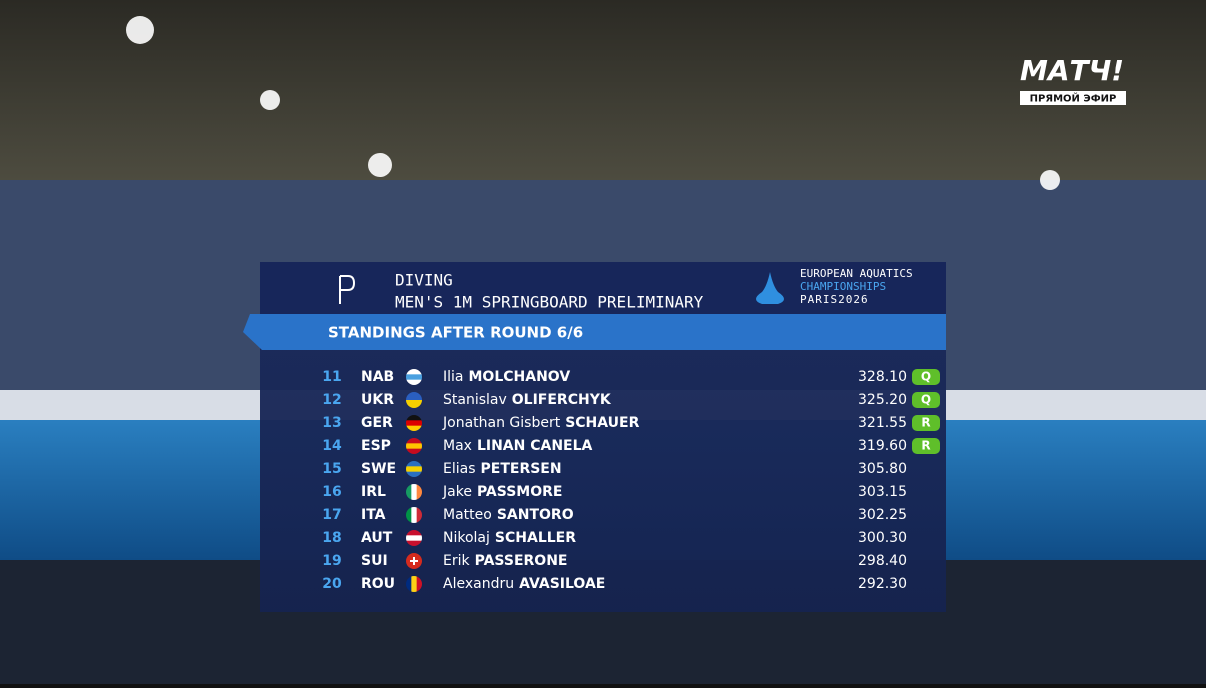  I want to click on country-code: UKR, so click(377, 400).